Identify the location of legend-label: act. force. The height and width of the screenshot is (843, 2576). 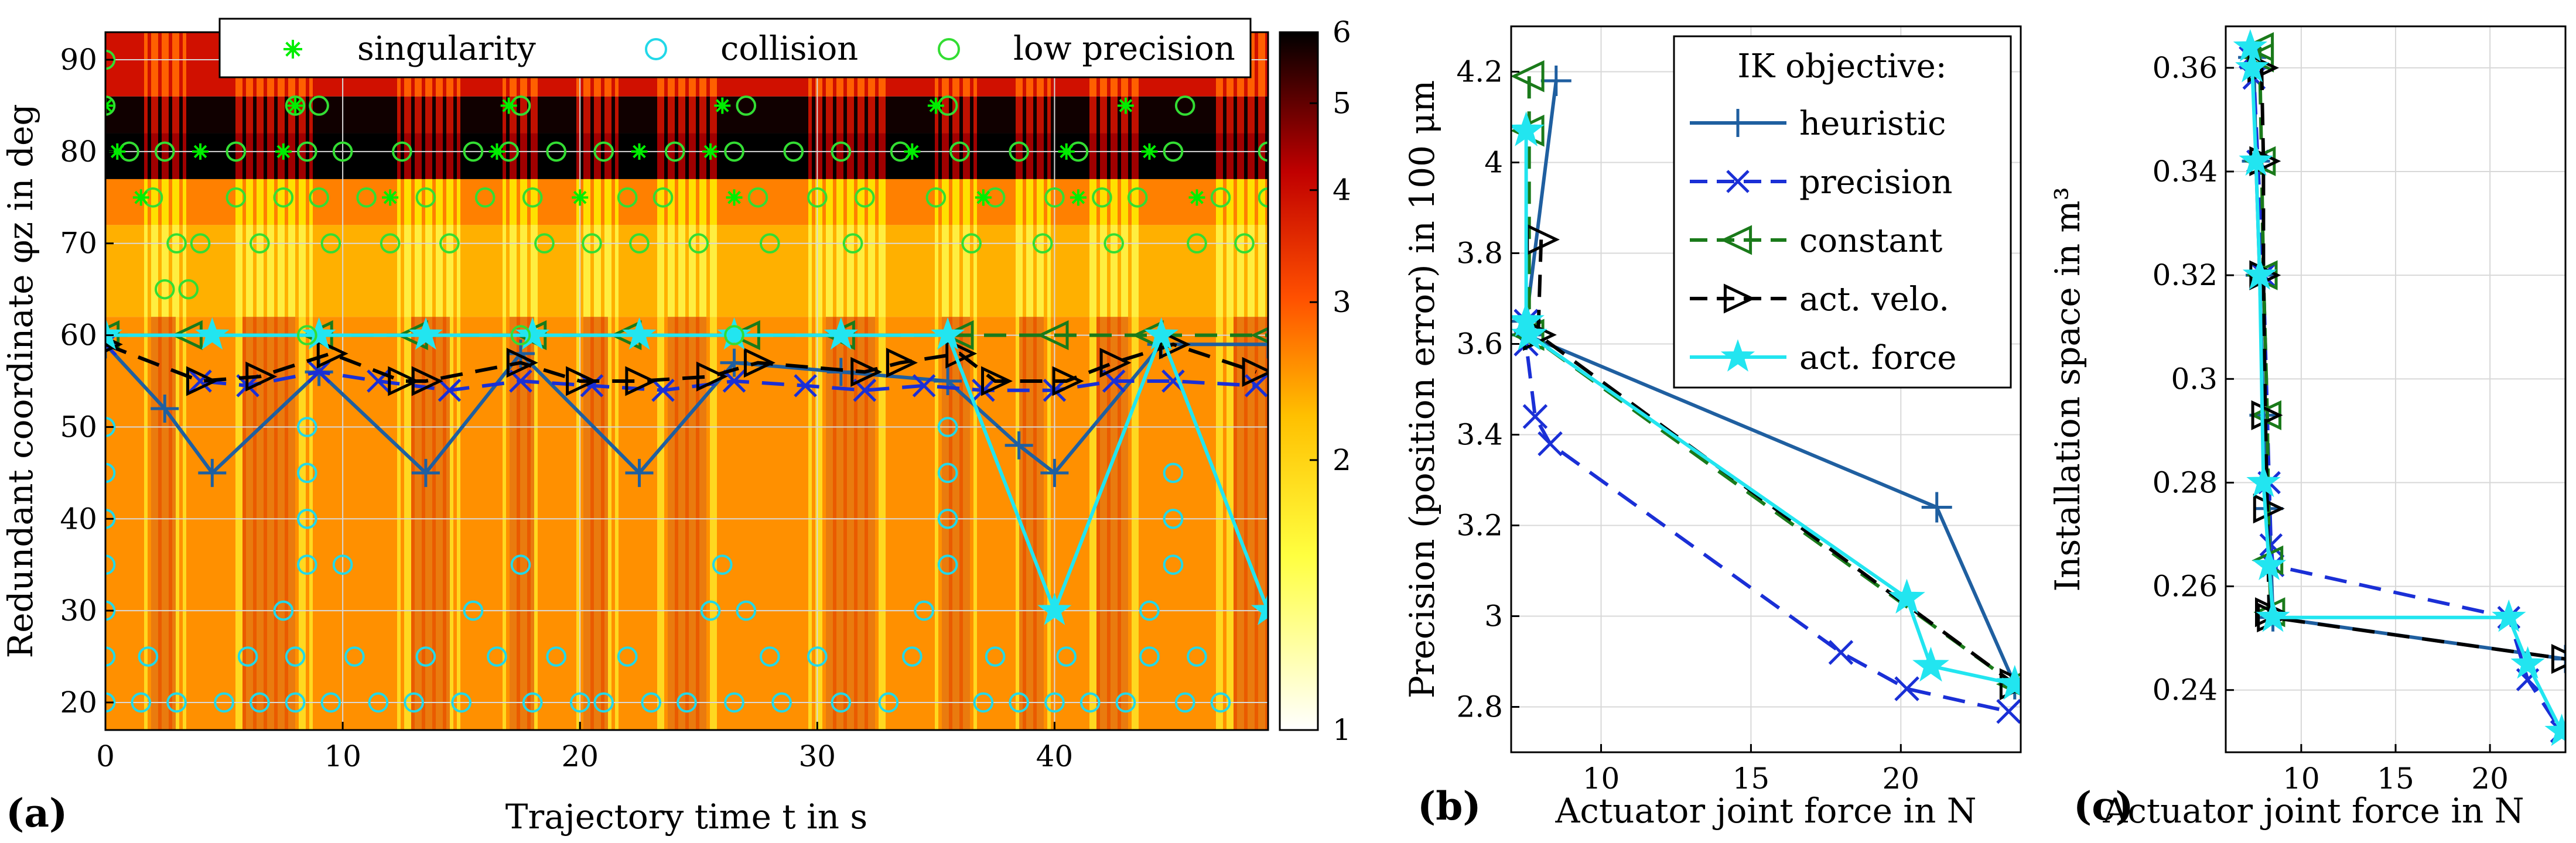
(1878, 358).